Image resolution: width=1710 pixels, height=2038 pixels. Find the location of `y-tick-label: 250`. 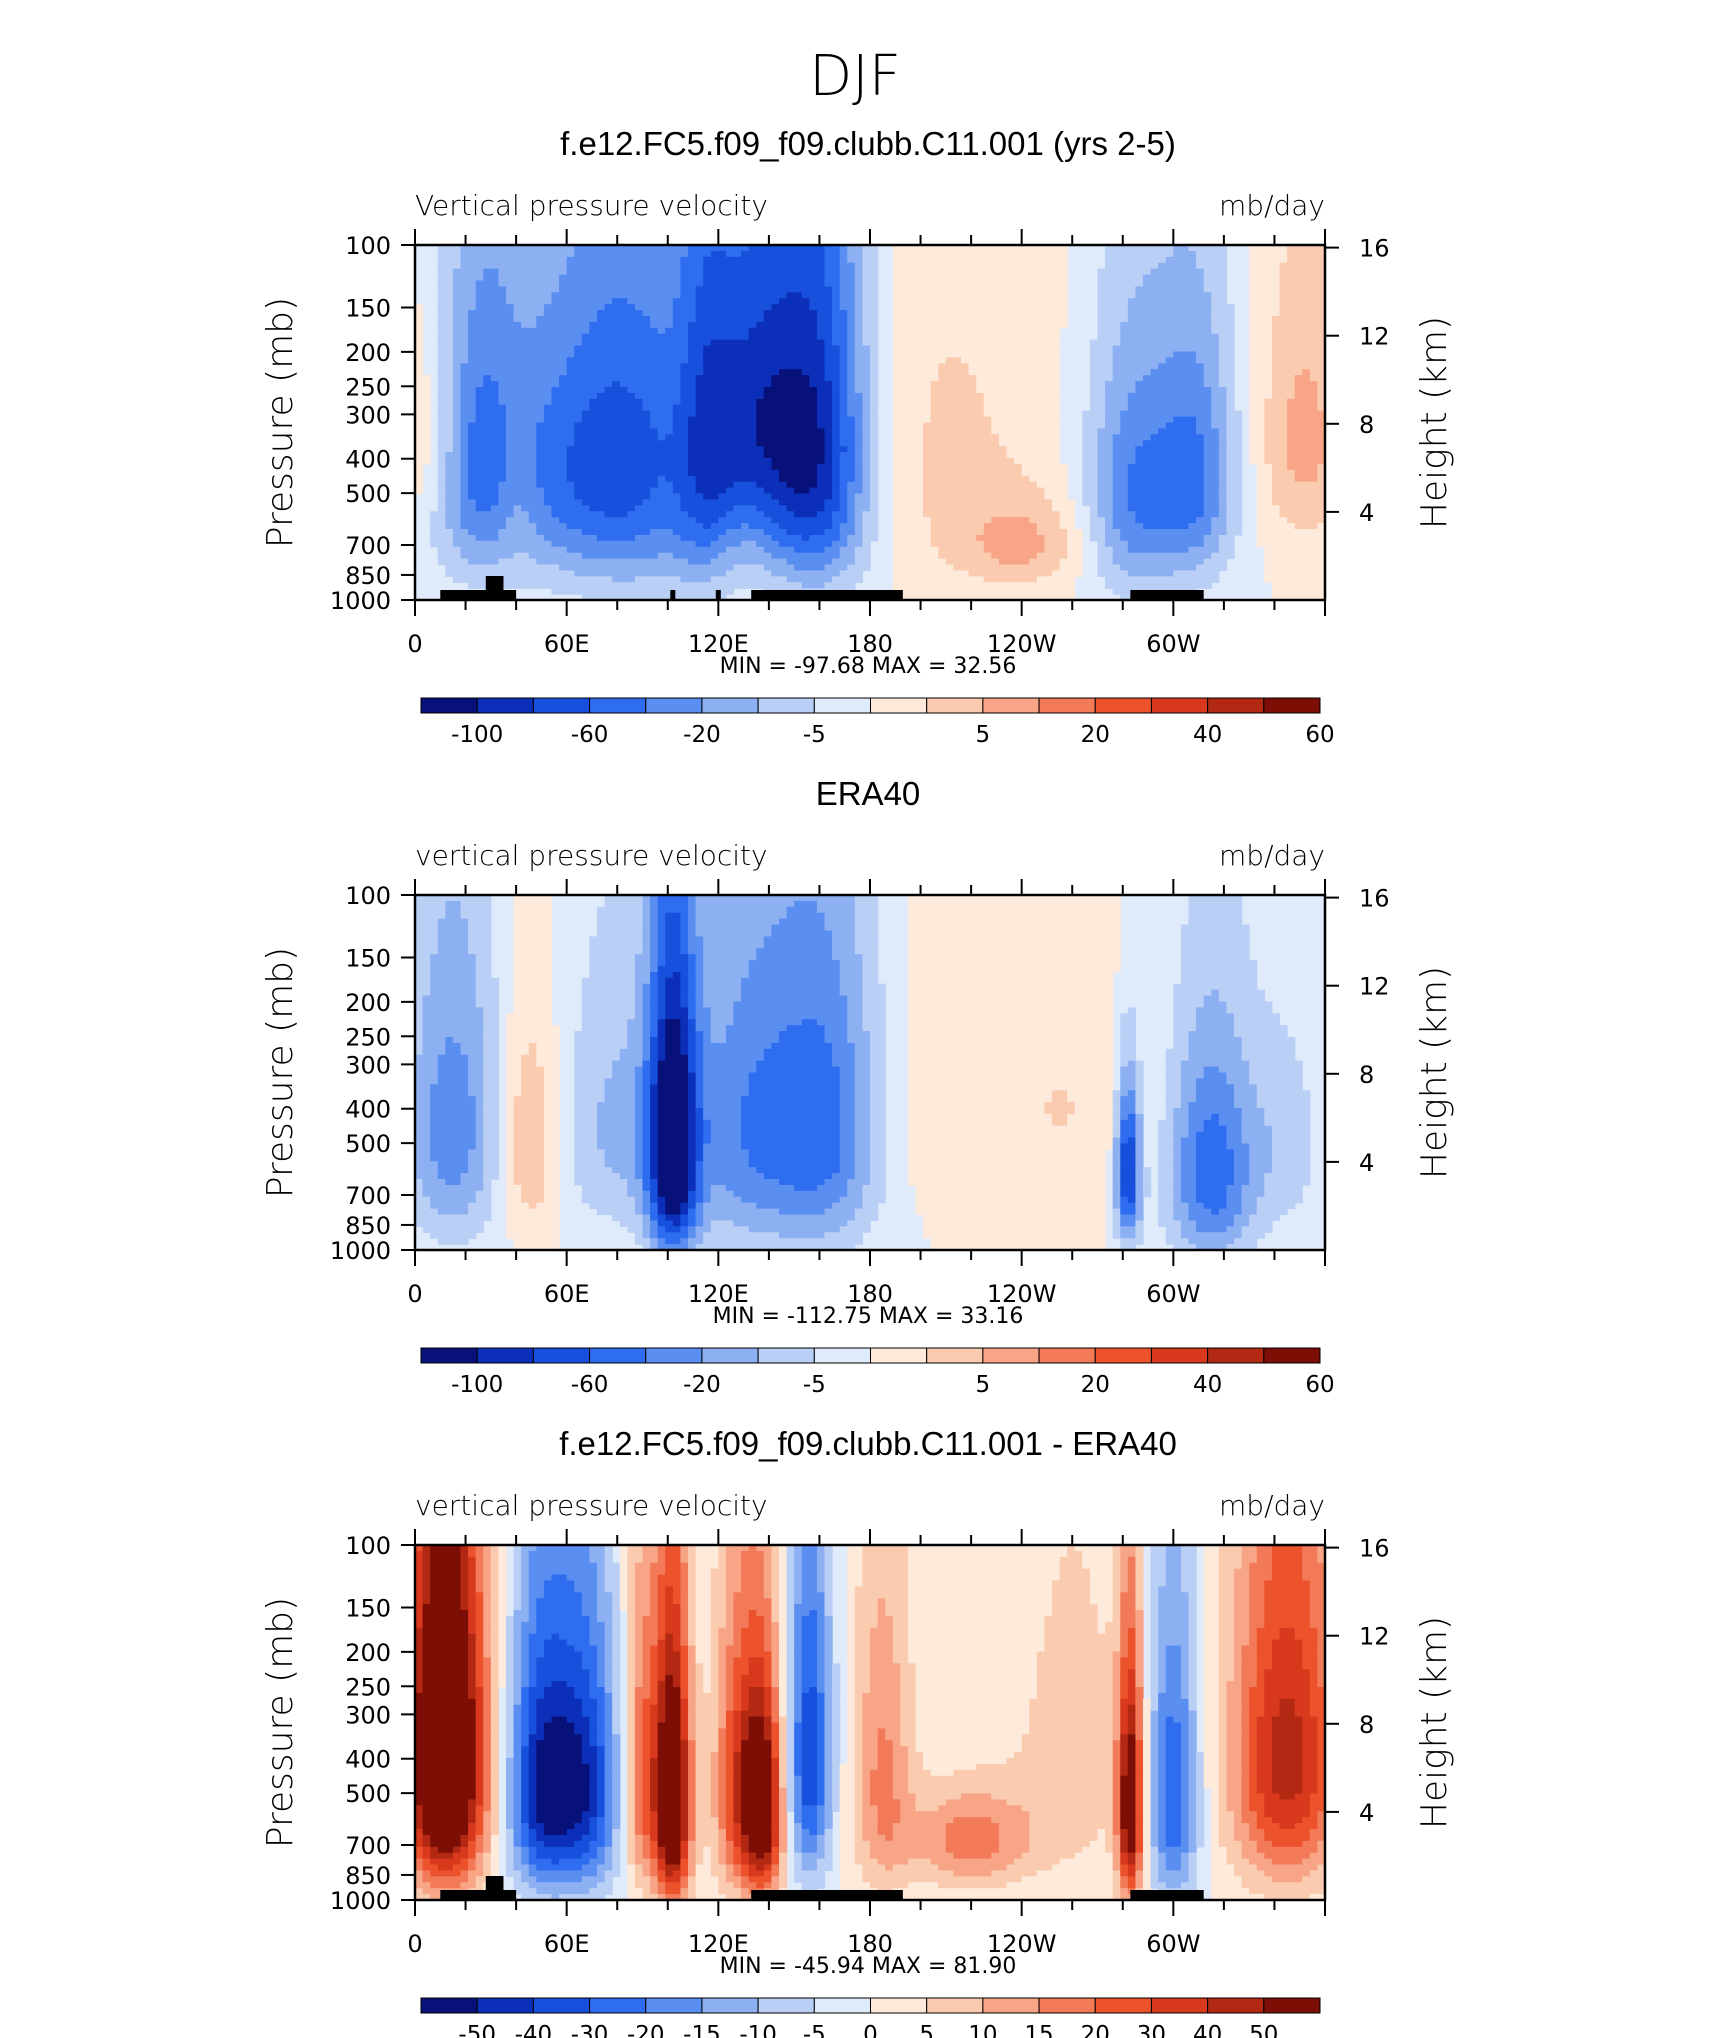

y-tick-label: 250 is located at coordinates (368, 1037).